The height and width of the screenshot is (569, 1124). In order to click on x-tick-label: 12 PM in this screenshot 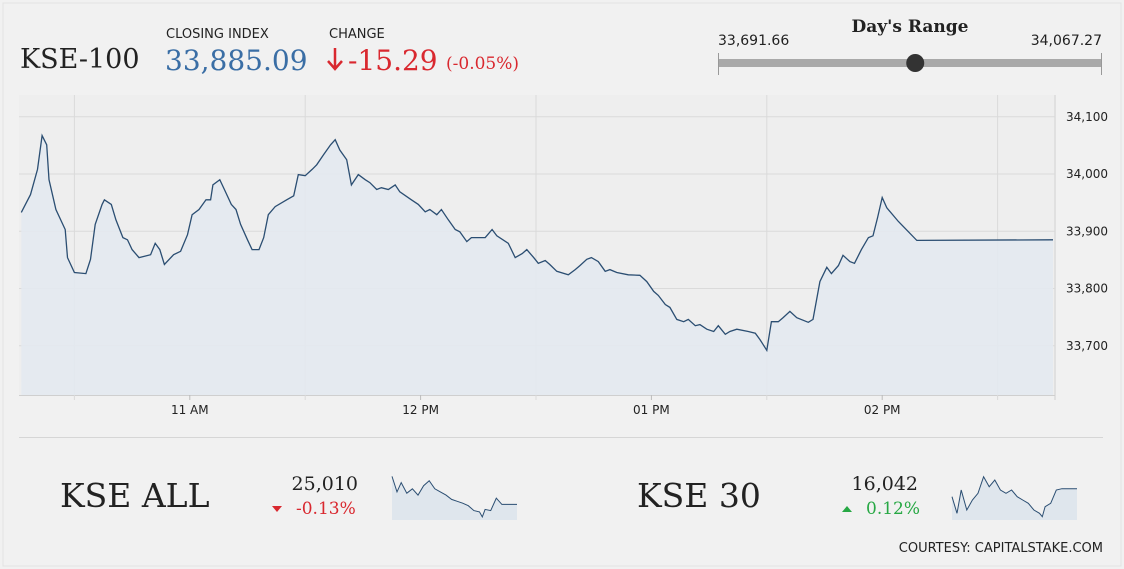, I will do `click(420, 410)`.